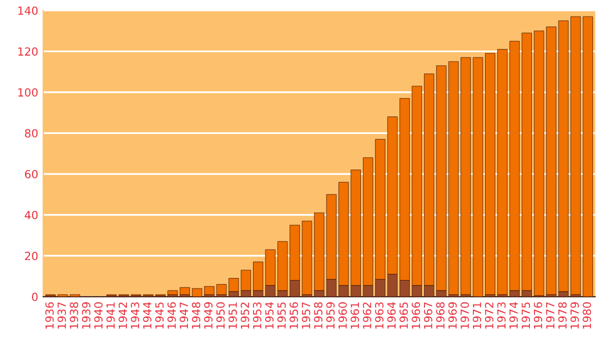  I want to click on y-tick-label: 80, so click(31, 133).